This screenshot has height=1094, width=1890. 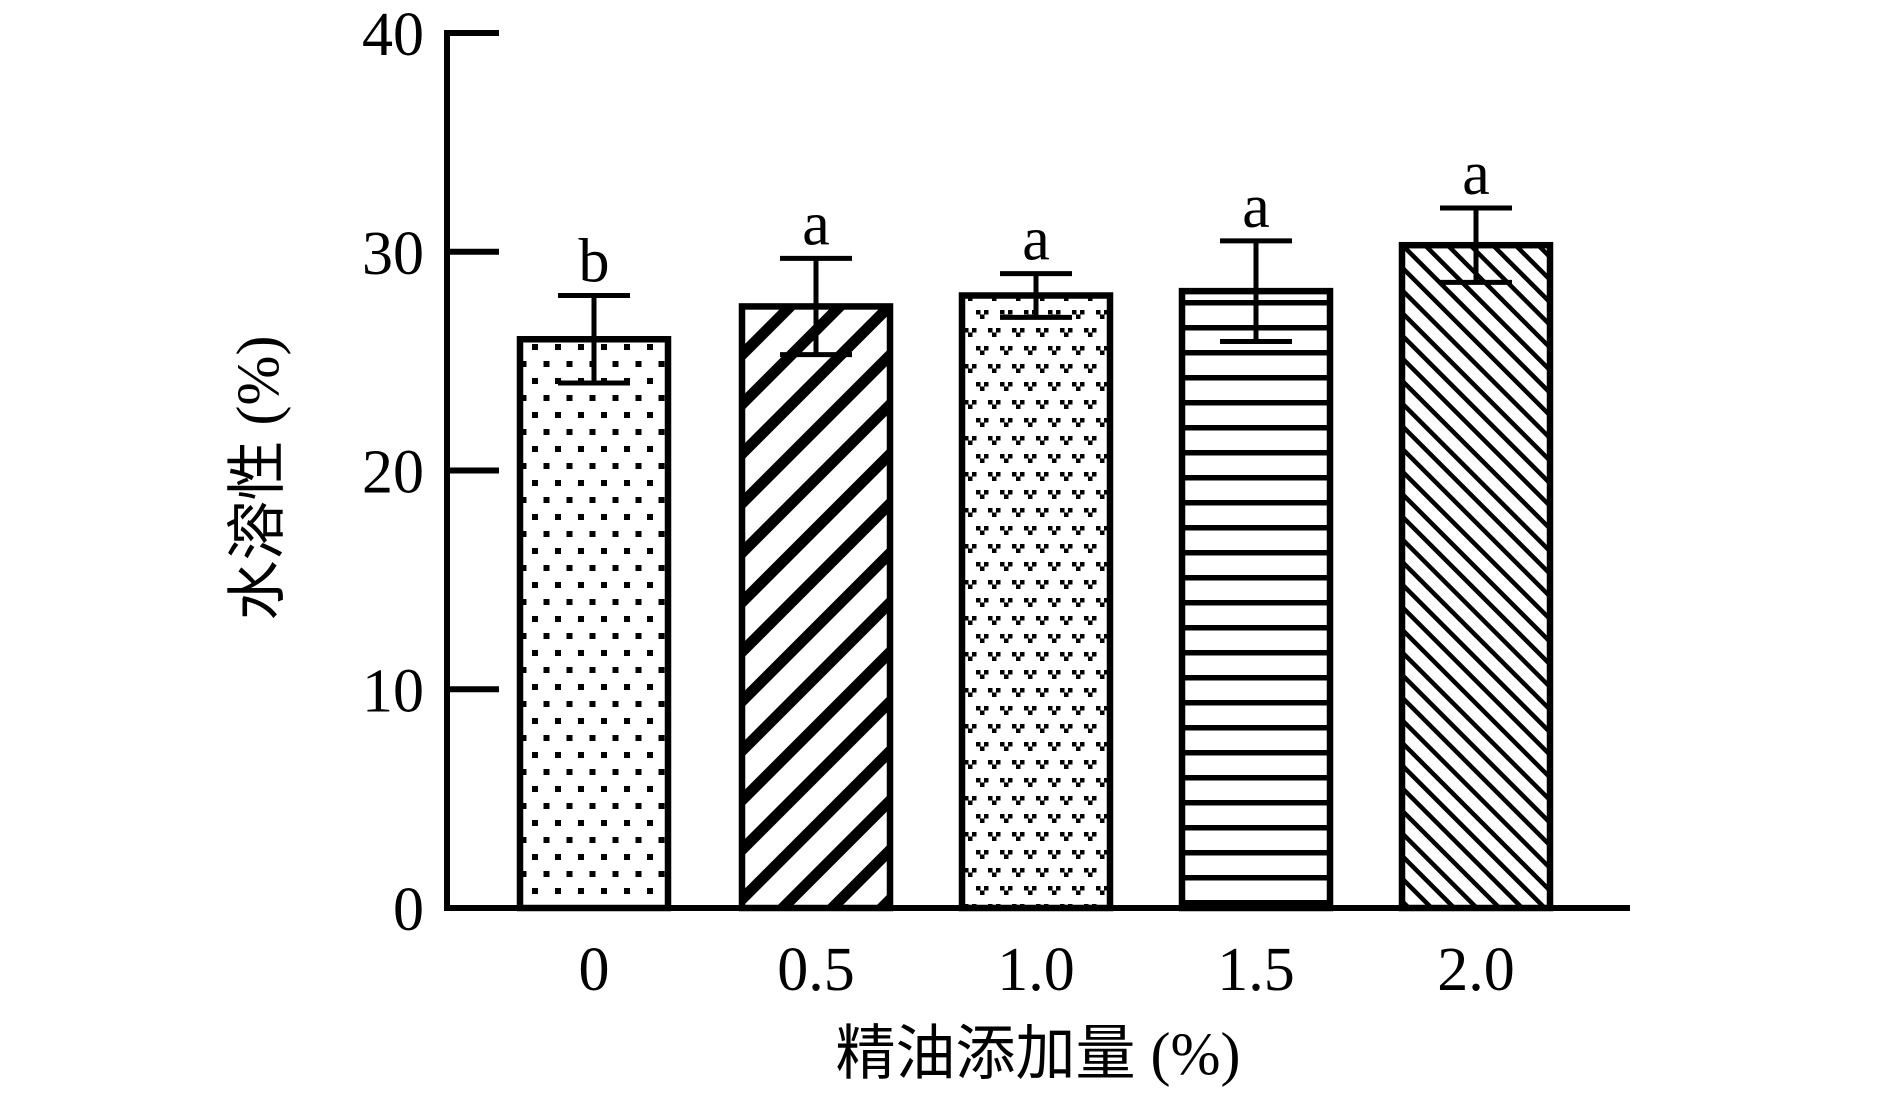 What do you see at coordinates (1476, 970) in the screenshot?
I see `x-tick-label: 2.0` at bounding box center [1476, 970].